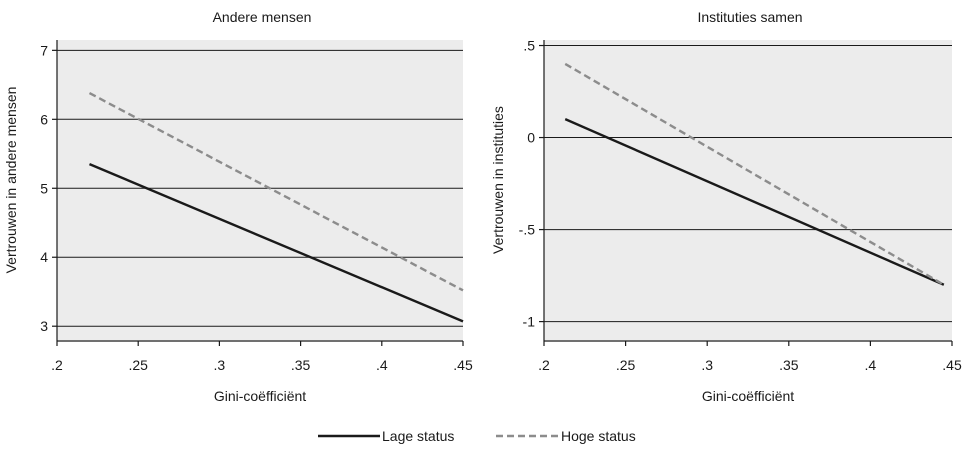 This screenshot has height=452, width=962. I want to click on y-tick-label: 7, so click(44, 50).